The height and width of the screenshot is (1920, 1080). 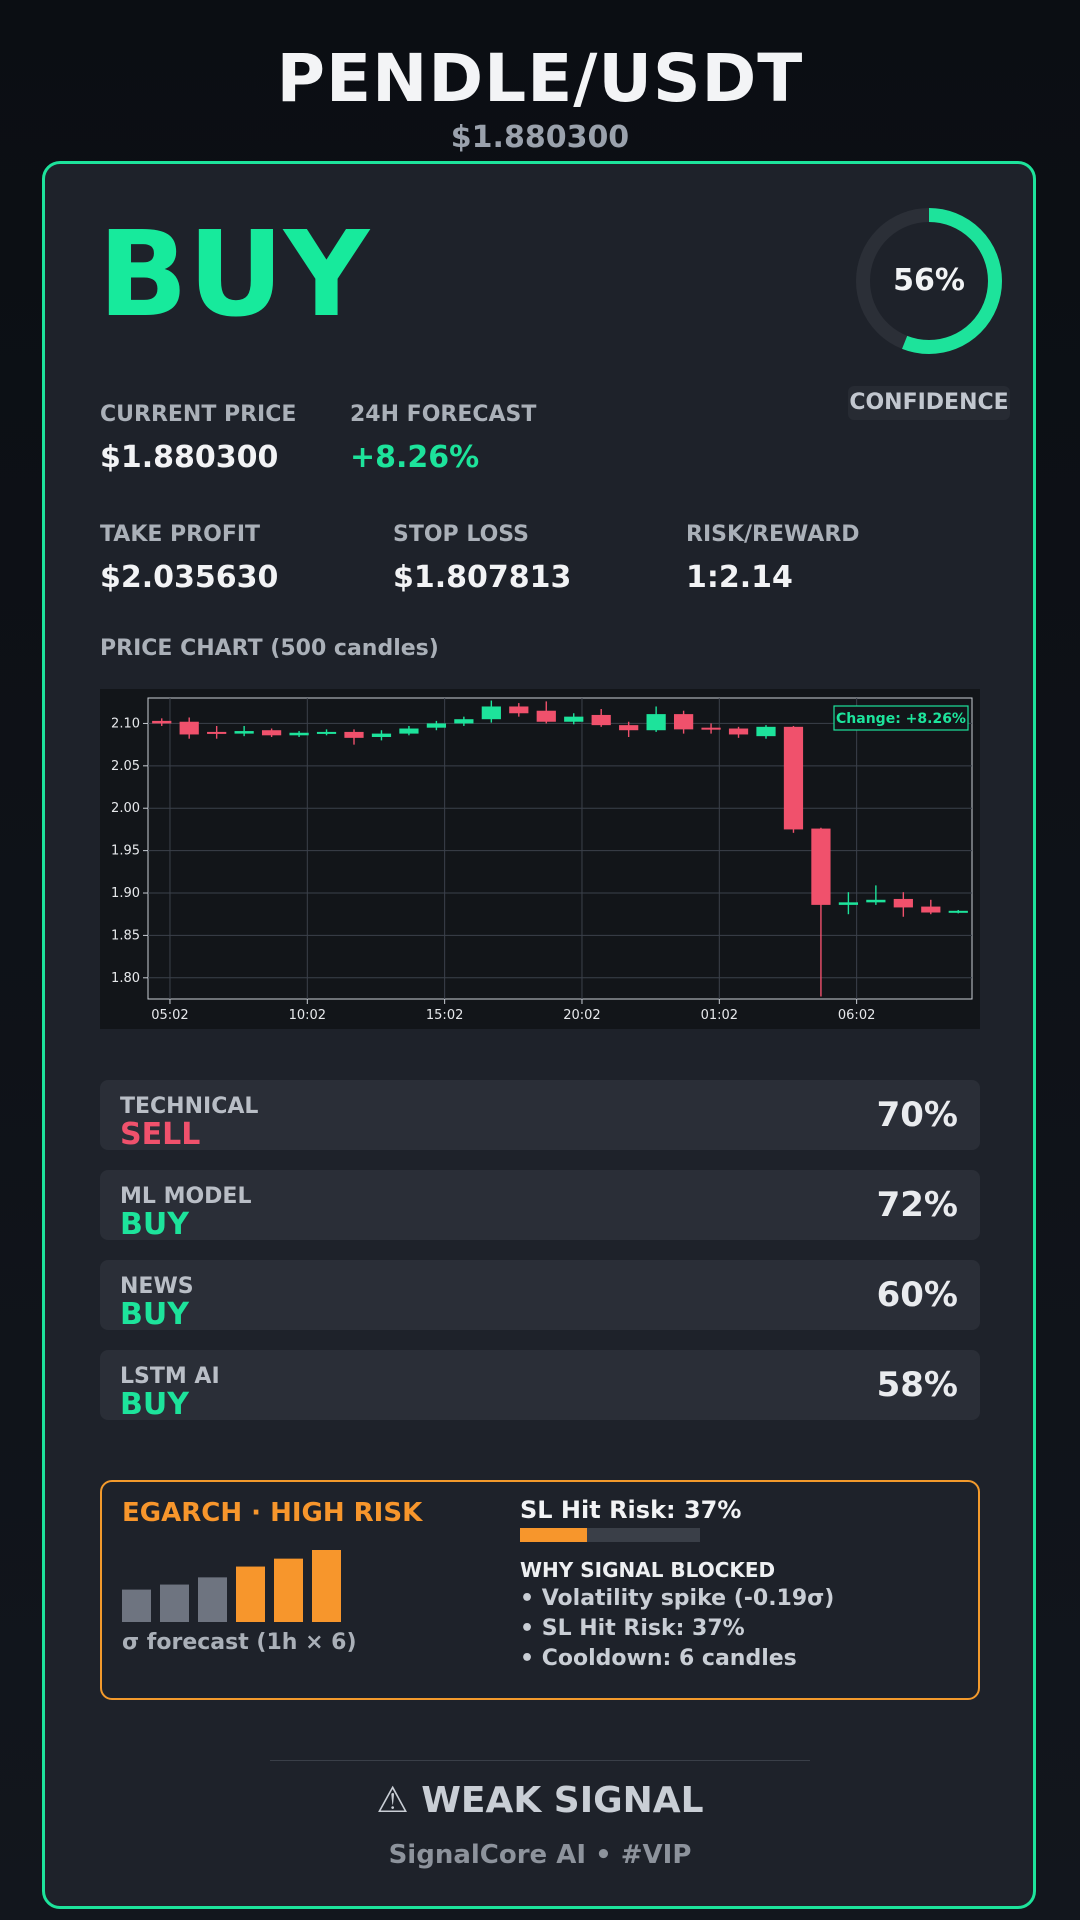 What do you see at coordinates (648, 1570) in the screenshot?
I see `why-blocked-title: WHY SIGNAL BLOCKED` at bounding box center [648, 1570].